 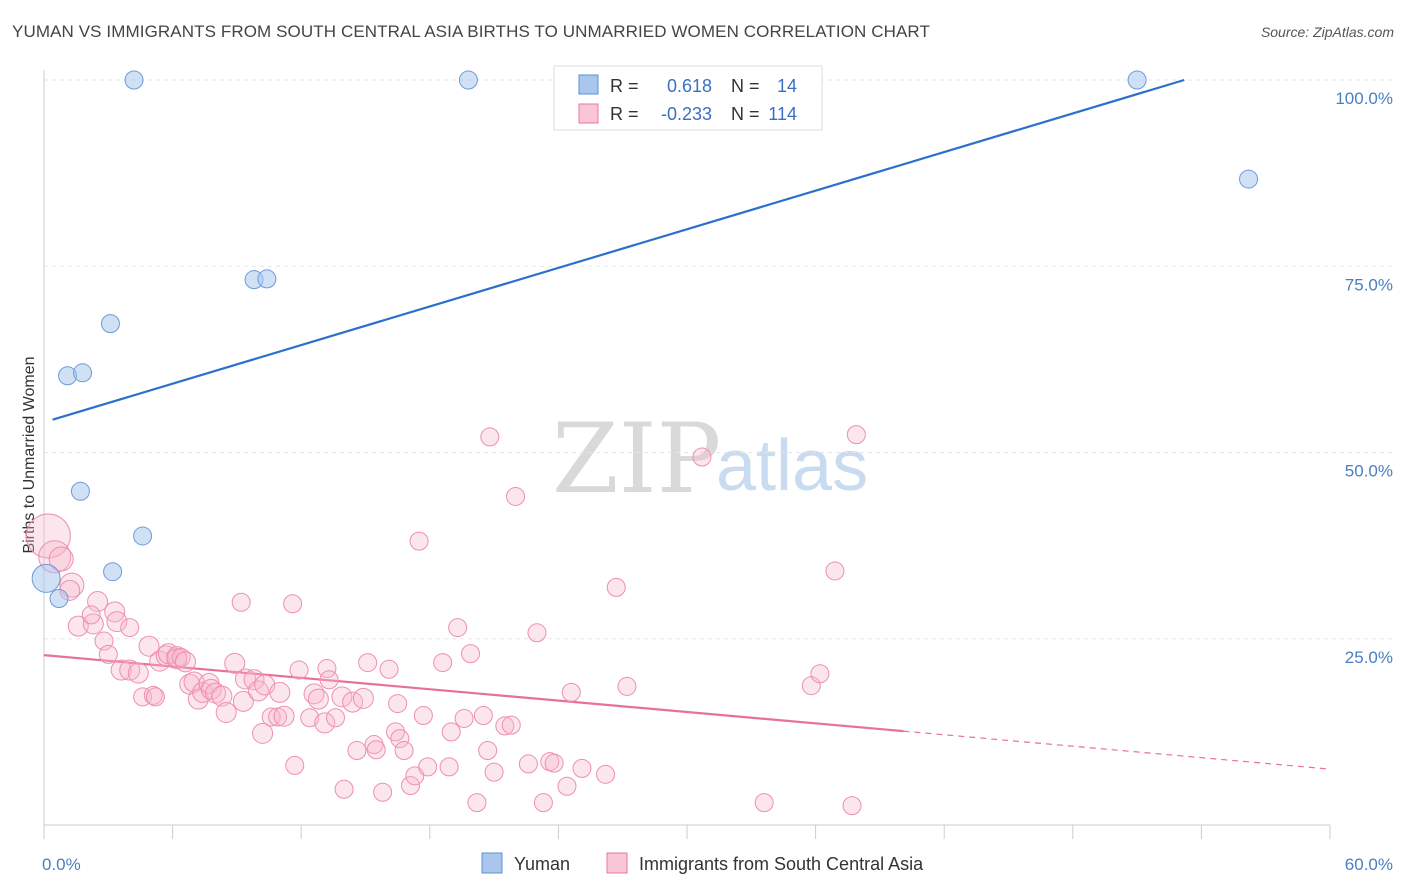 I want to click on watermark-atlas: atlas, so click(x=792, y=466).